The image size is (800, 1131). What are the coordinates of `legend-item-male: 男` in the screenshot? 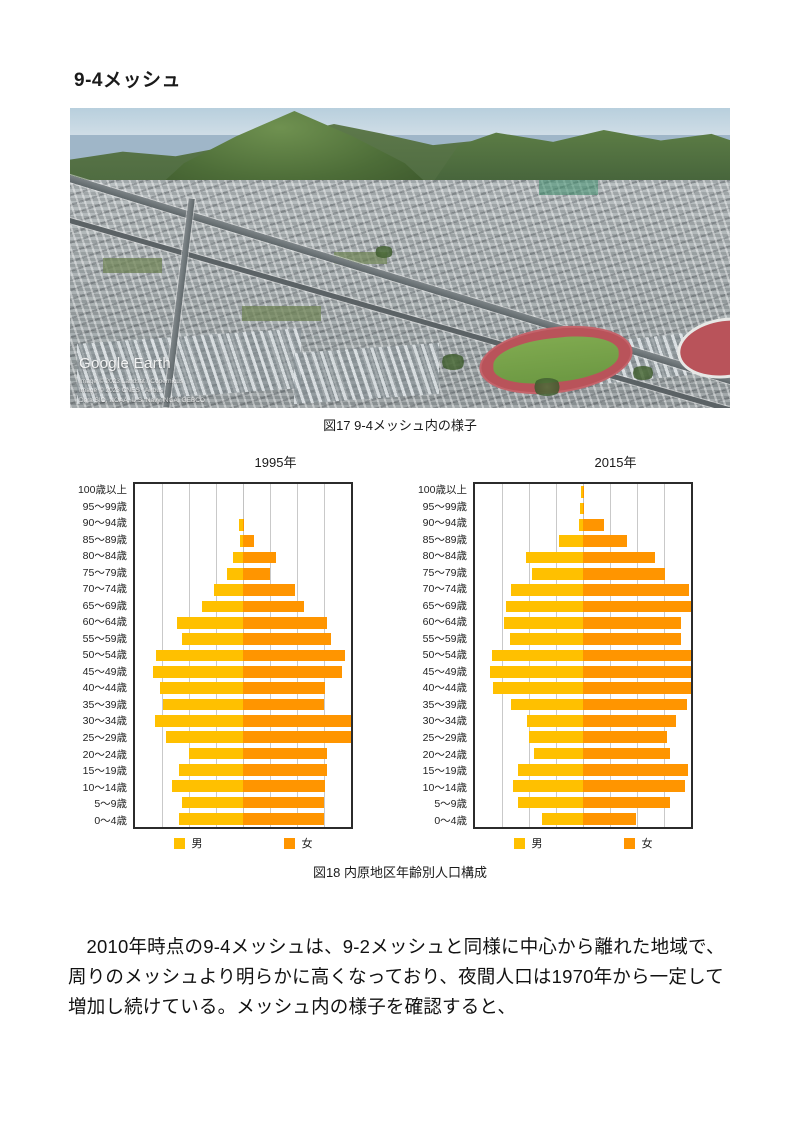 It's located at (188, 843).